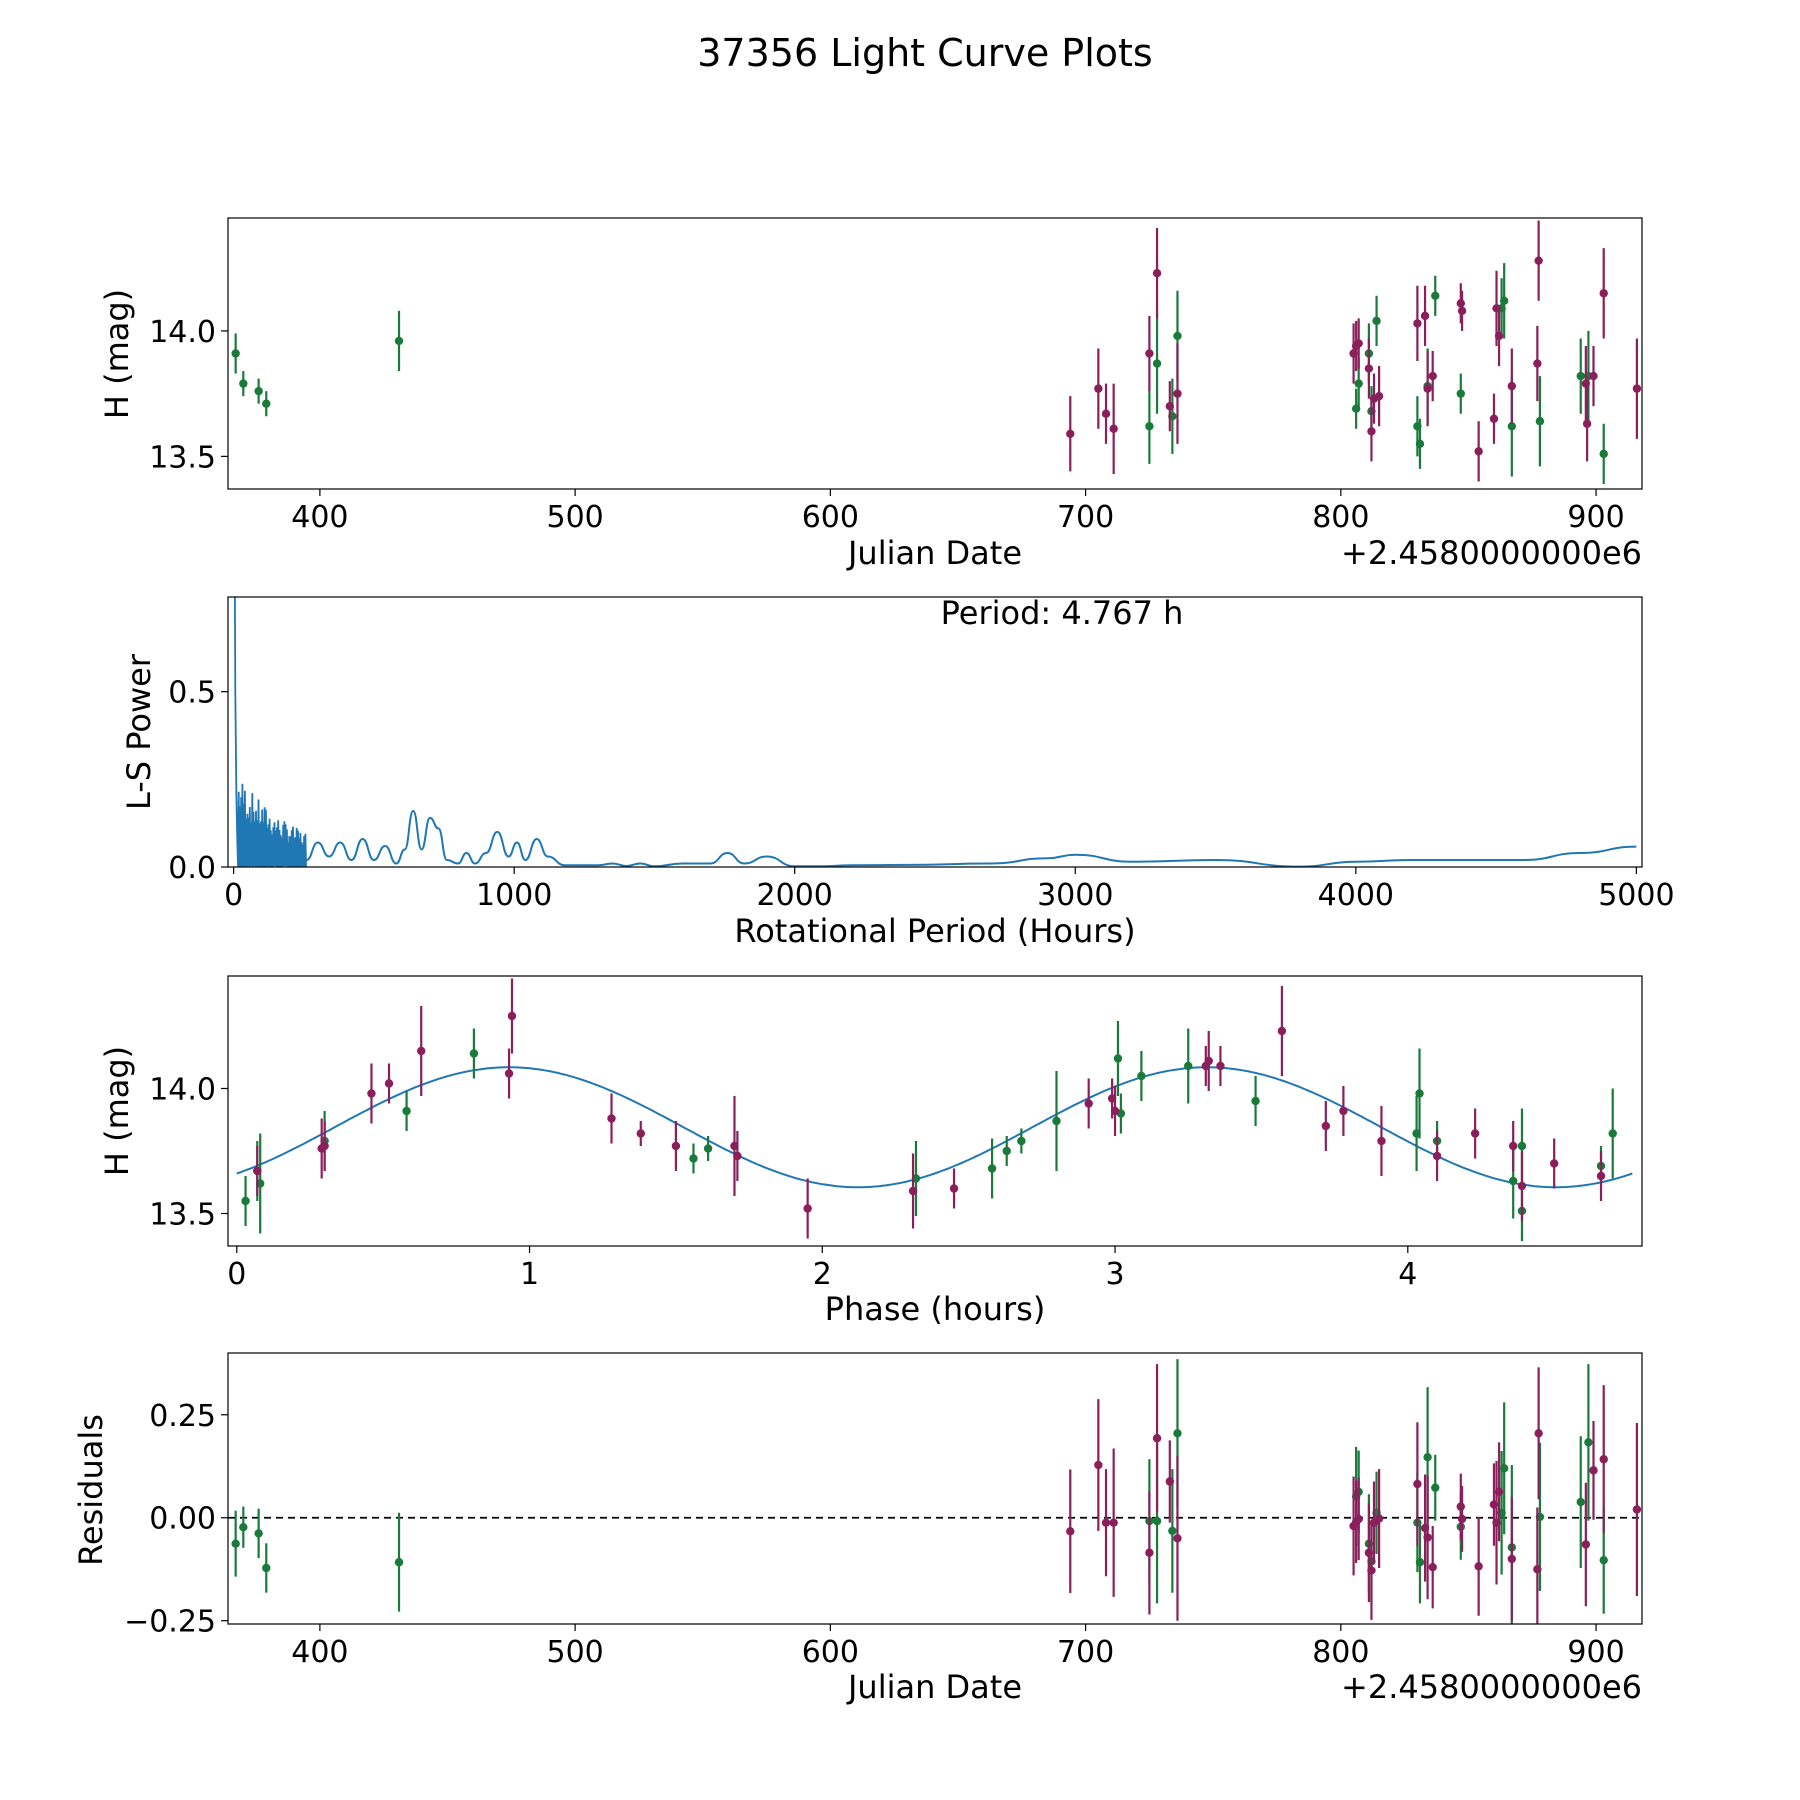 The height and width of the screenshot is (1800, 1800). Describe the element at coordinates (170, 1622) in the screenshot. I see `y-tick-label: −0.25` at that location.